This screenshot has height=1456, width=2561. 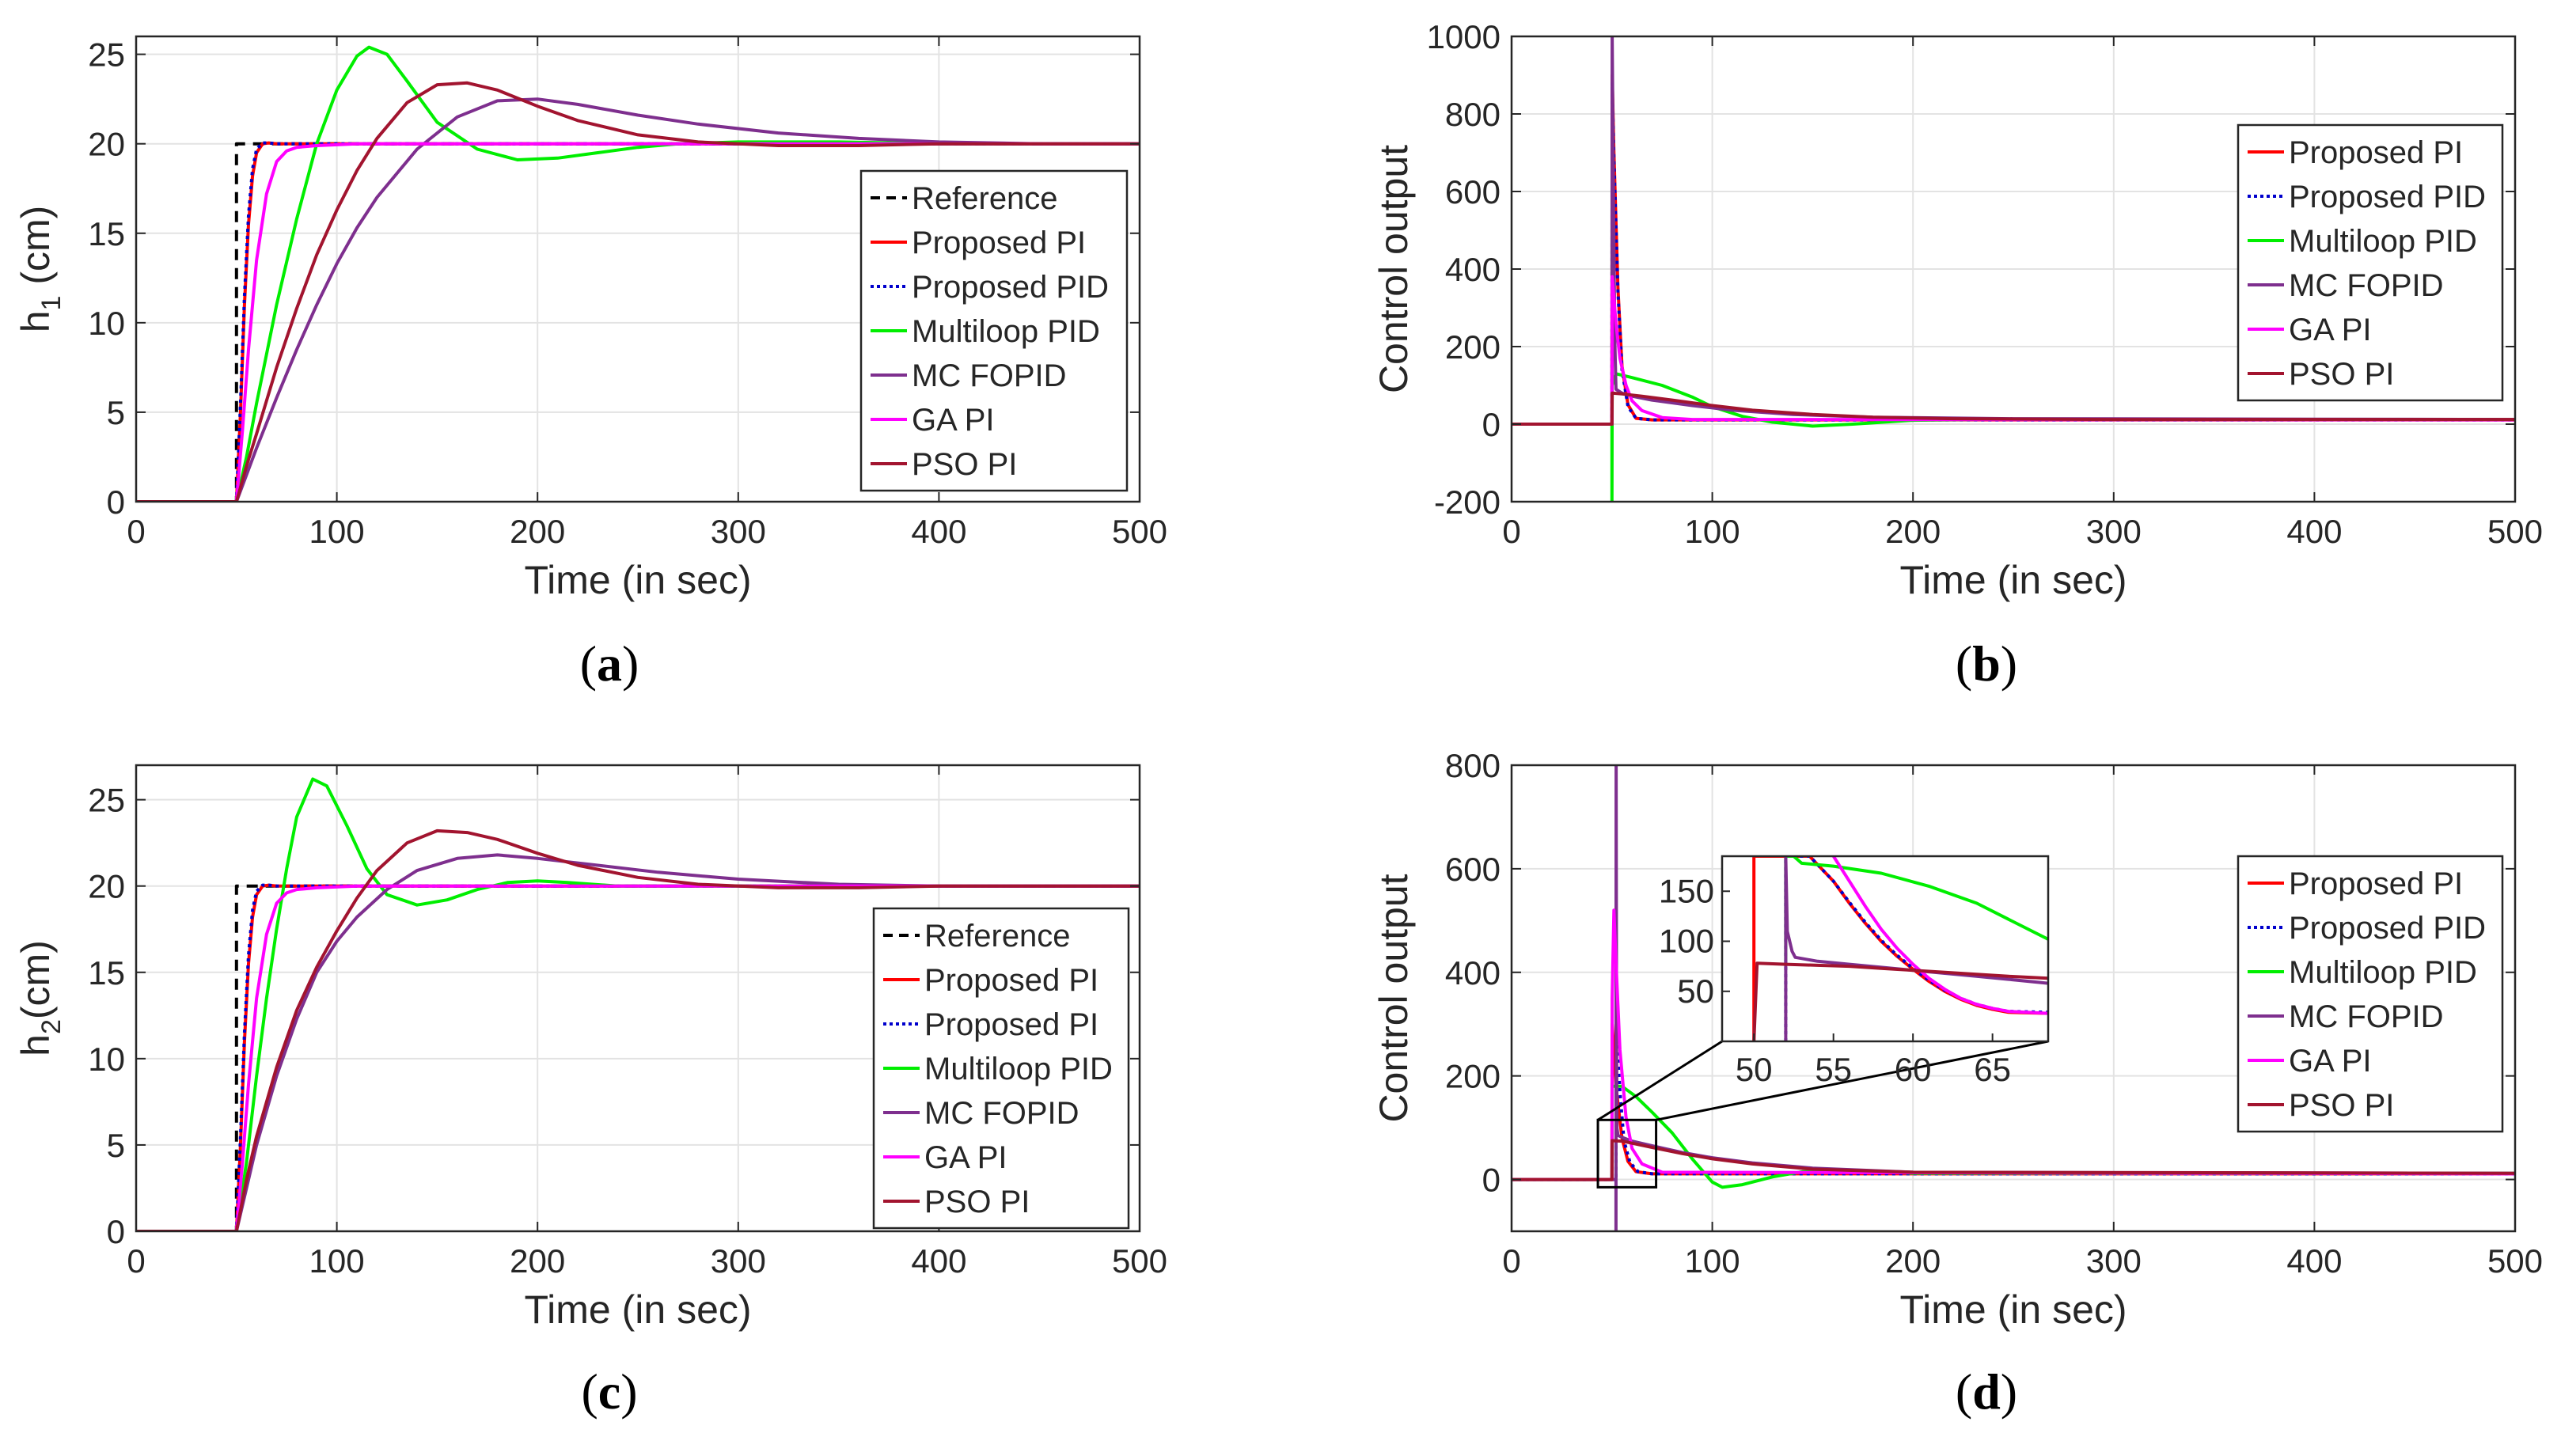 I want to click on series-line-proposed-pi, so click(x=638, y=1057).